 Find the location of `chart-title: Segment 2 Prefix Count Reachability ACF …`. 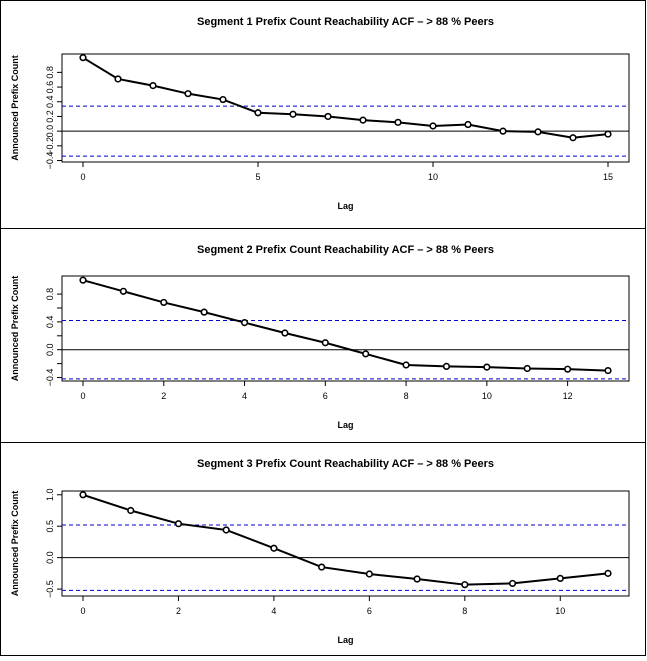

chart-title: Segment 2 Prefix Count Reachability ACF … is located at coordinates (345, 250).